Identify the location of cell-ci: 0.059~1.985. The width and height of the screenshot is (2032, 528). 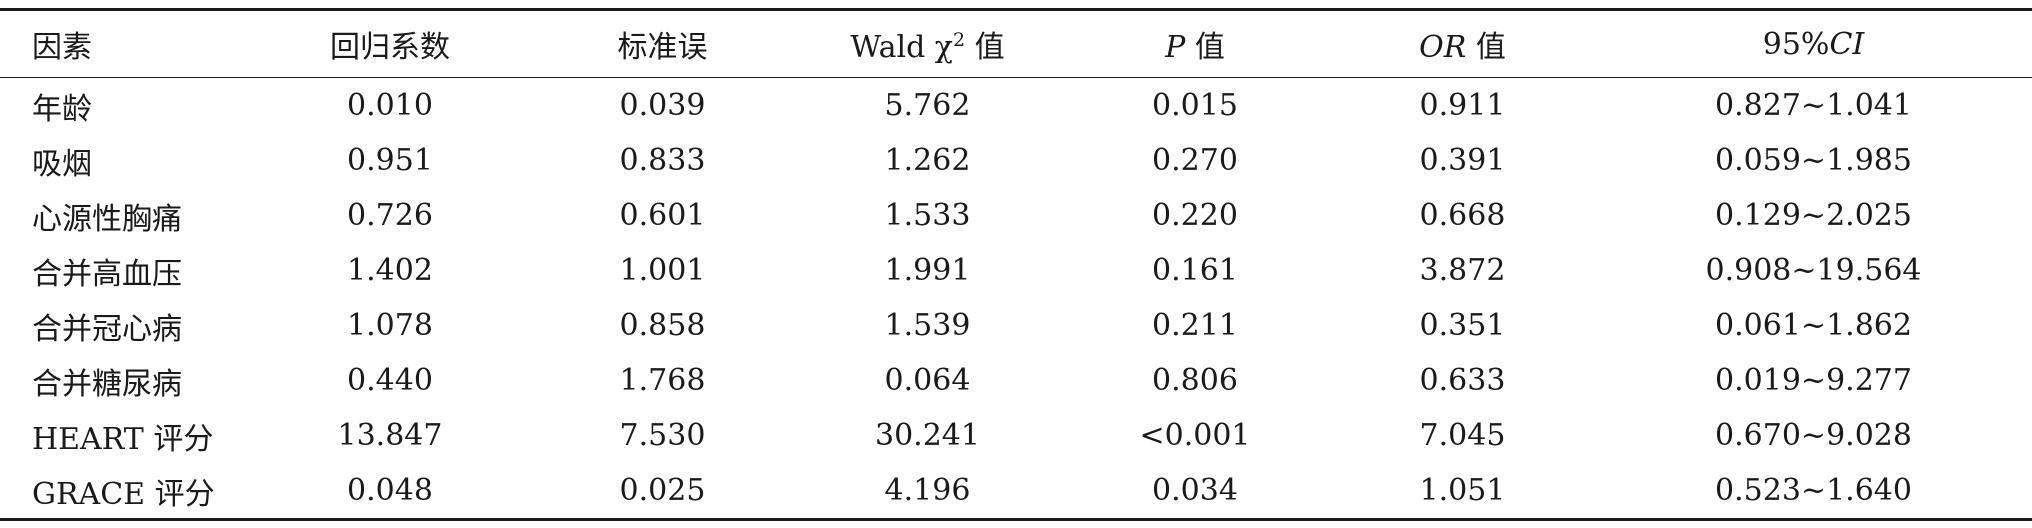
(1813, 160).